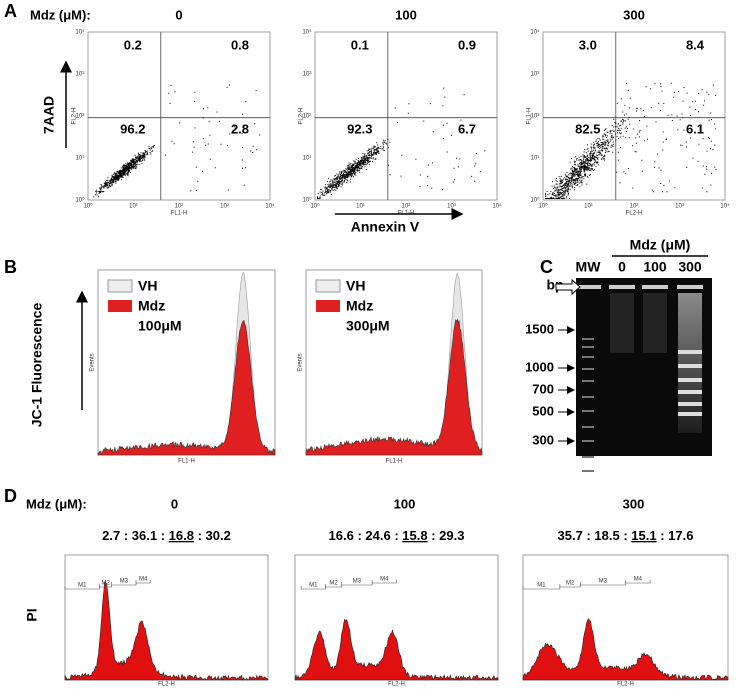  Describe the element at coordinates (414, 535) in the screenshot. I see `ratio-value: 15.8` at that location.